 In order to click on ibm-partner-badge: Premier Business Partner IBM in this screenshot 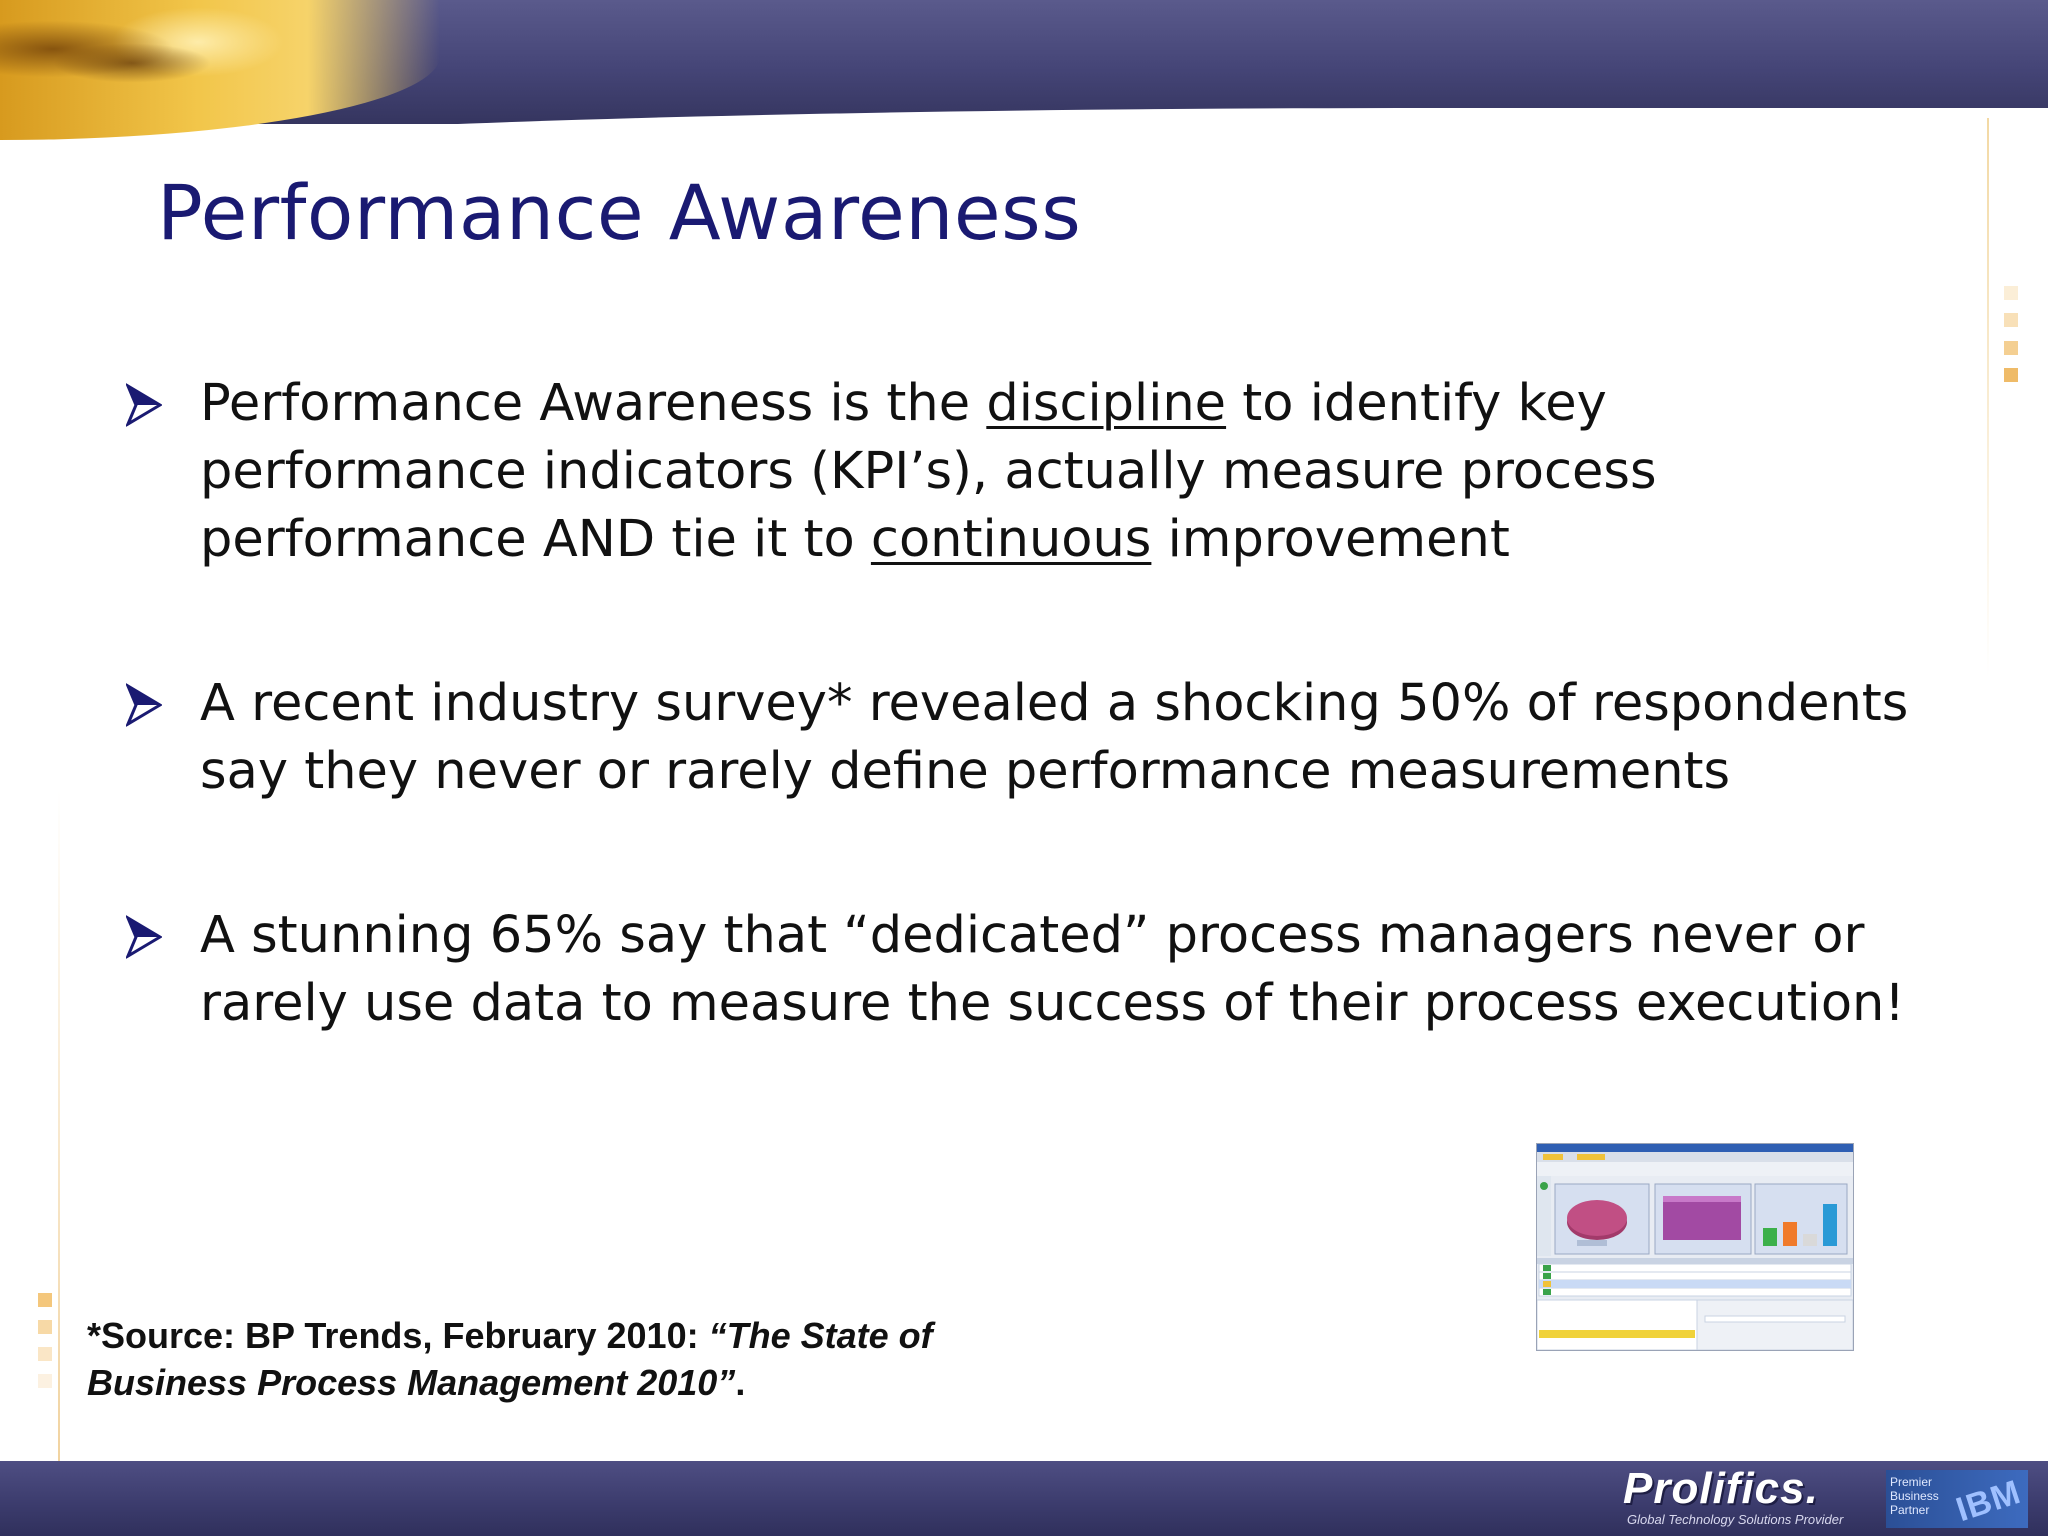, I will do `click(1957, 1500)`.